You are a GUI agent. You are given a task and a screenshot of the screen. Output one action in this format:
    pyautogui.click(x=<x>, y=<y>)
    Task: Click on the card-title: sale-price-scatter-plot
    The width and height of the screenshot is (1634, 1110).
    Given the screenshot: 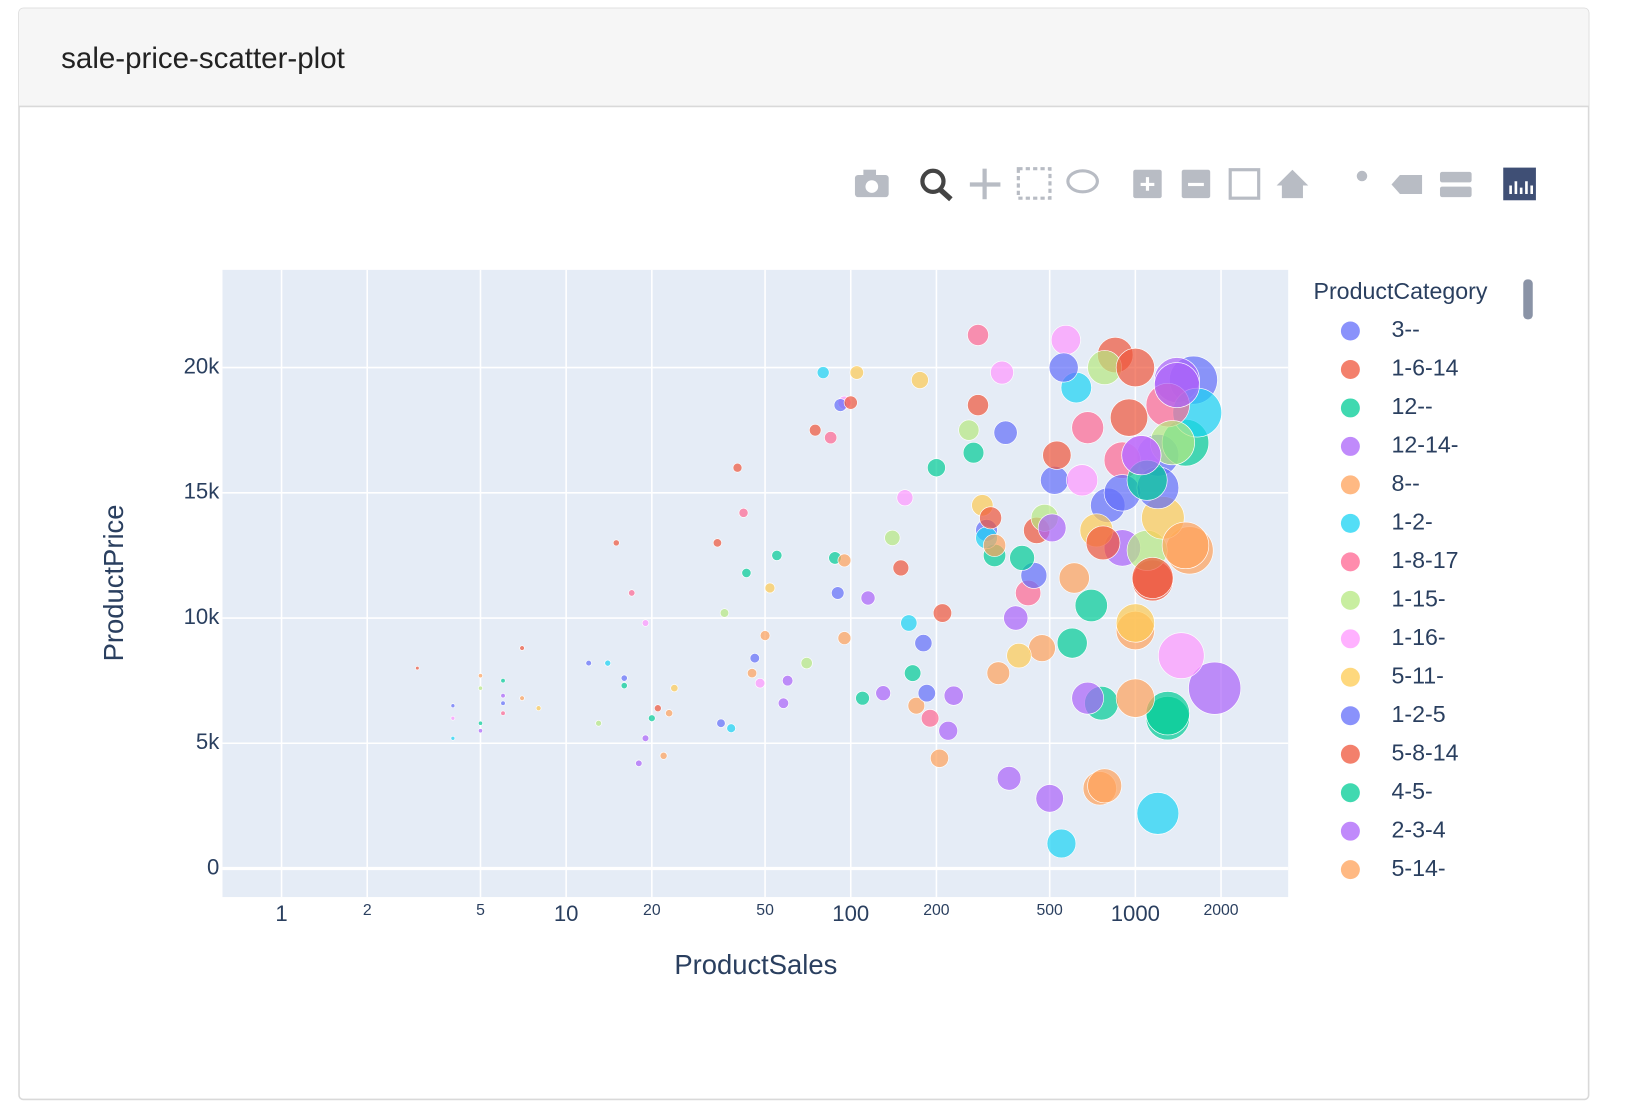 What is the action you would take?
    pyautogui.click(x=203, y=58)
    